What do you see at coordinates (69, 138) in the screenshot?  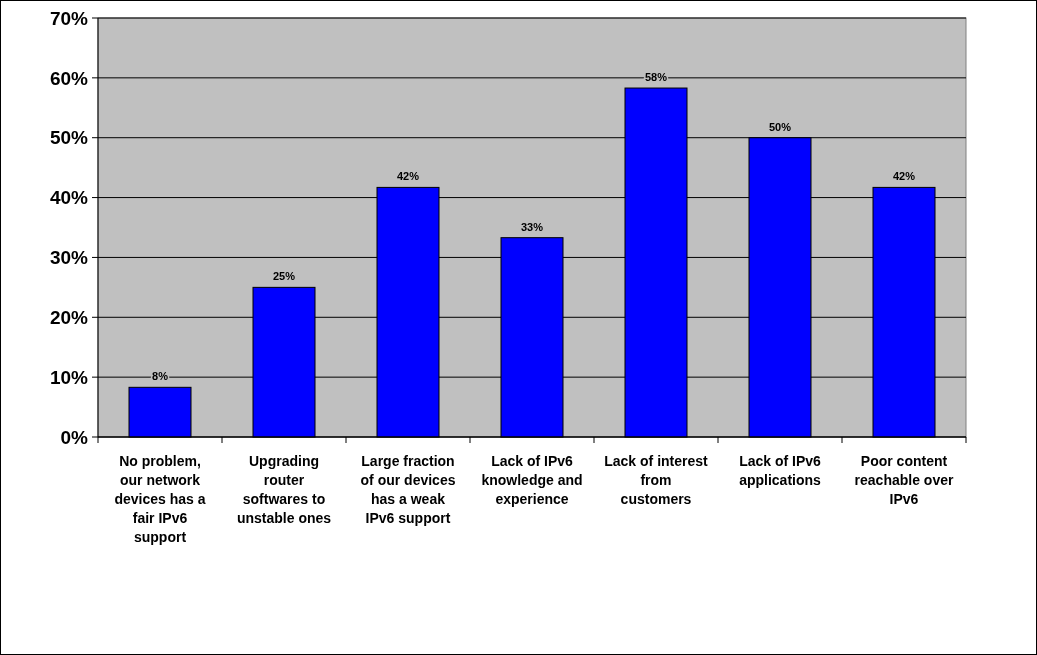 I see `y-tick-label: 50%` at bounding box center [69, 138].